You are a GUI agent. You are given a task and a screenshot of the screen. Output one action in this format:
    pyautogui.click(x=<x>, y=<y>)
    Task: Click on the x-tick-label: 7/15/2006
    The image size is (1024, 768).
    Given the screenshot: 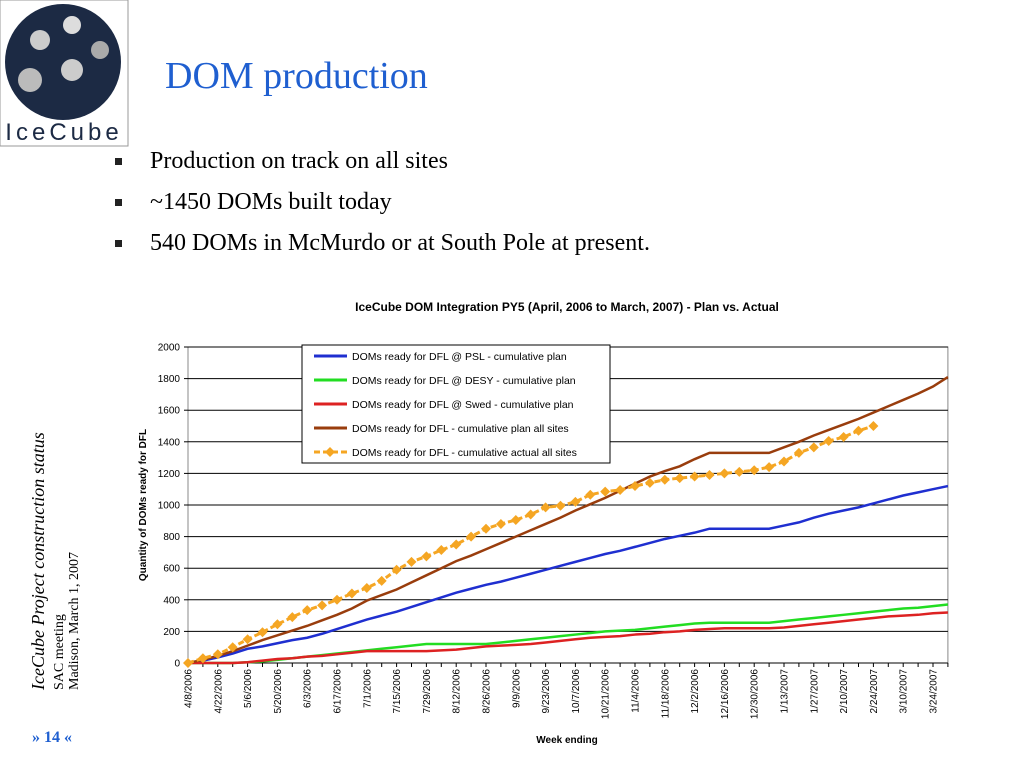 What is the action you would take?
    pyautogui.click(x=397, y=691)
    